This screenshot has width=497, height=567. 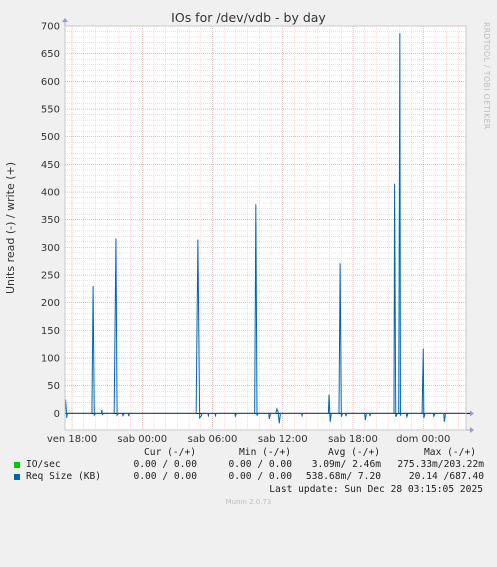 I want to click on y-tick-label: 500, so click(x=50, y=137).